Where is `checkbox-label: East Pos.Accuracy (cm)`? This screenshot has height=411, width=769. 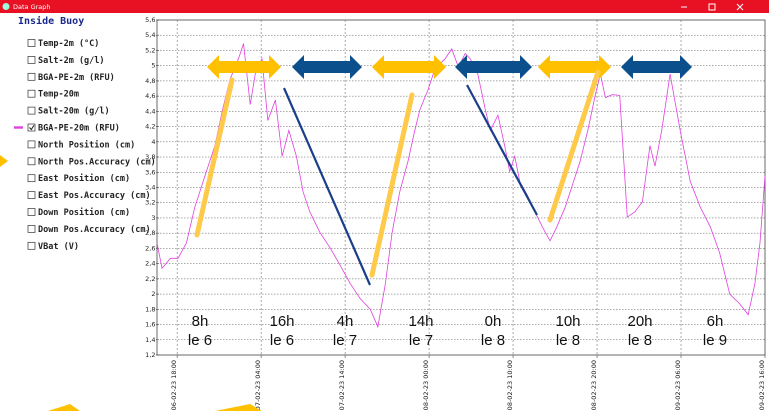 checkbox-label: East Pos.Accuracy (cm) is located at coordinates (94, 196).